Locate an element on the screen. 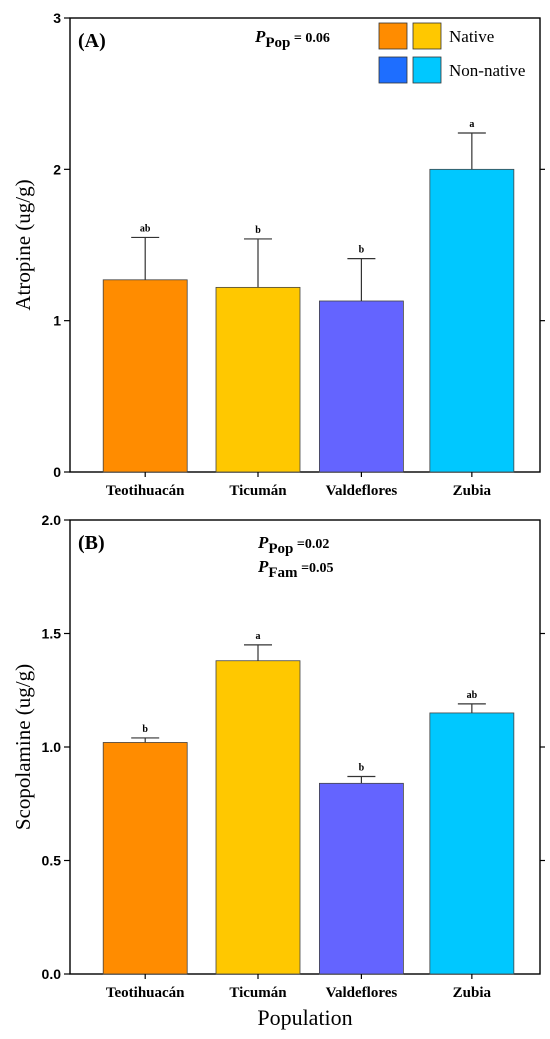 The image size is (550, 1039). y-tick-label: 2 is located at coordinates (57, 169).